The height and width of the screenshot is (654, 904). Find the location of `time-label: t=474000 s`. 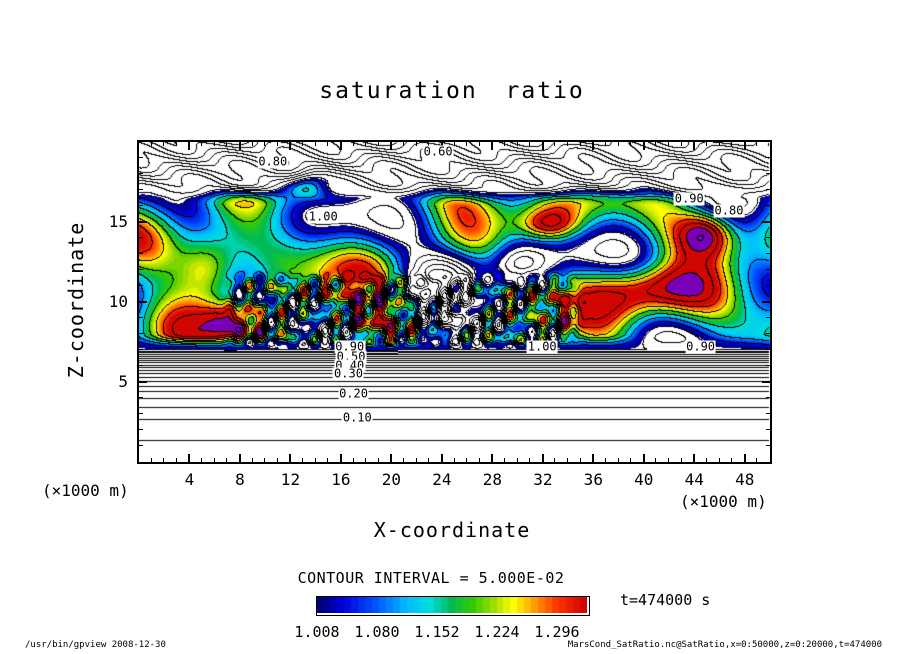

time-label: t=474000 s is located at coordinates (665, 600).